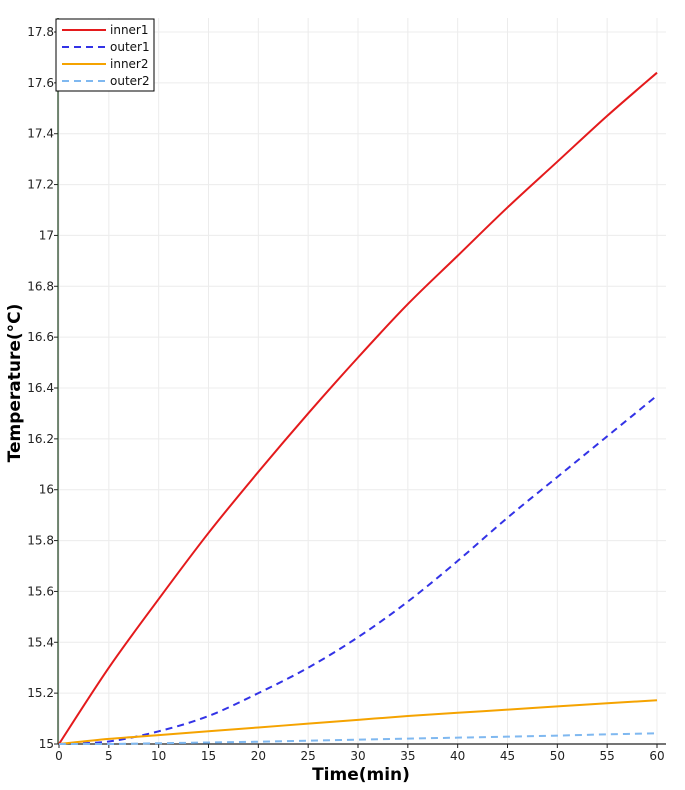 Image resolution: width=685 pixels, height=790 pixels. Describe the element at coordinates (358, 722) in the screenshot. I see `series-line-inner2` at that location.